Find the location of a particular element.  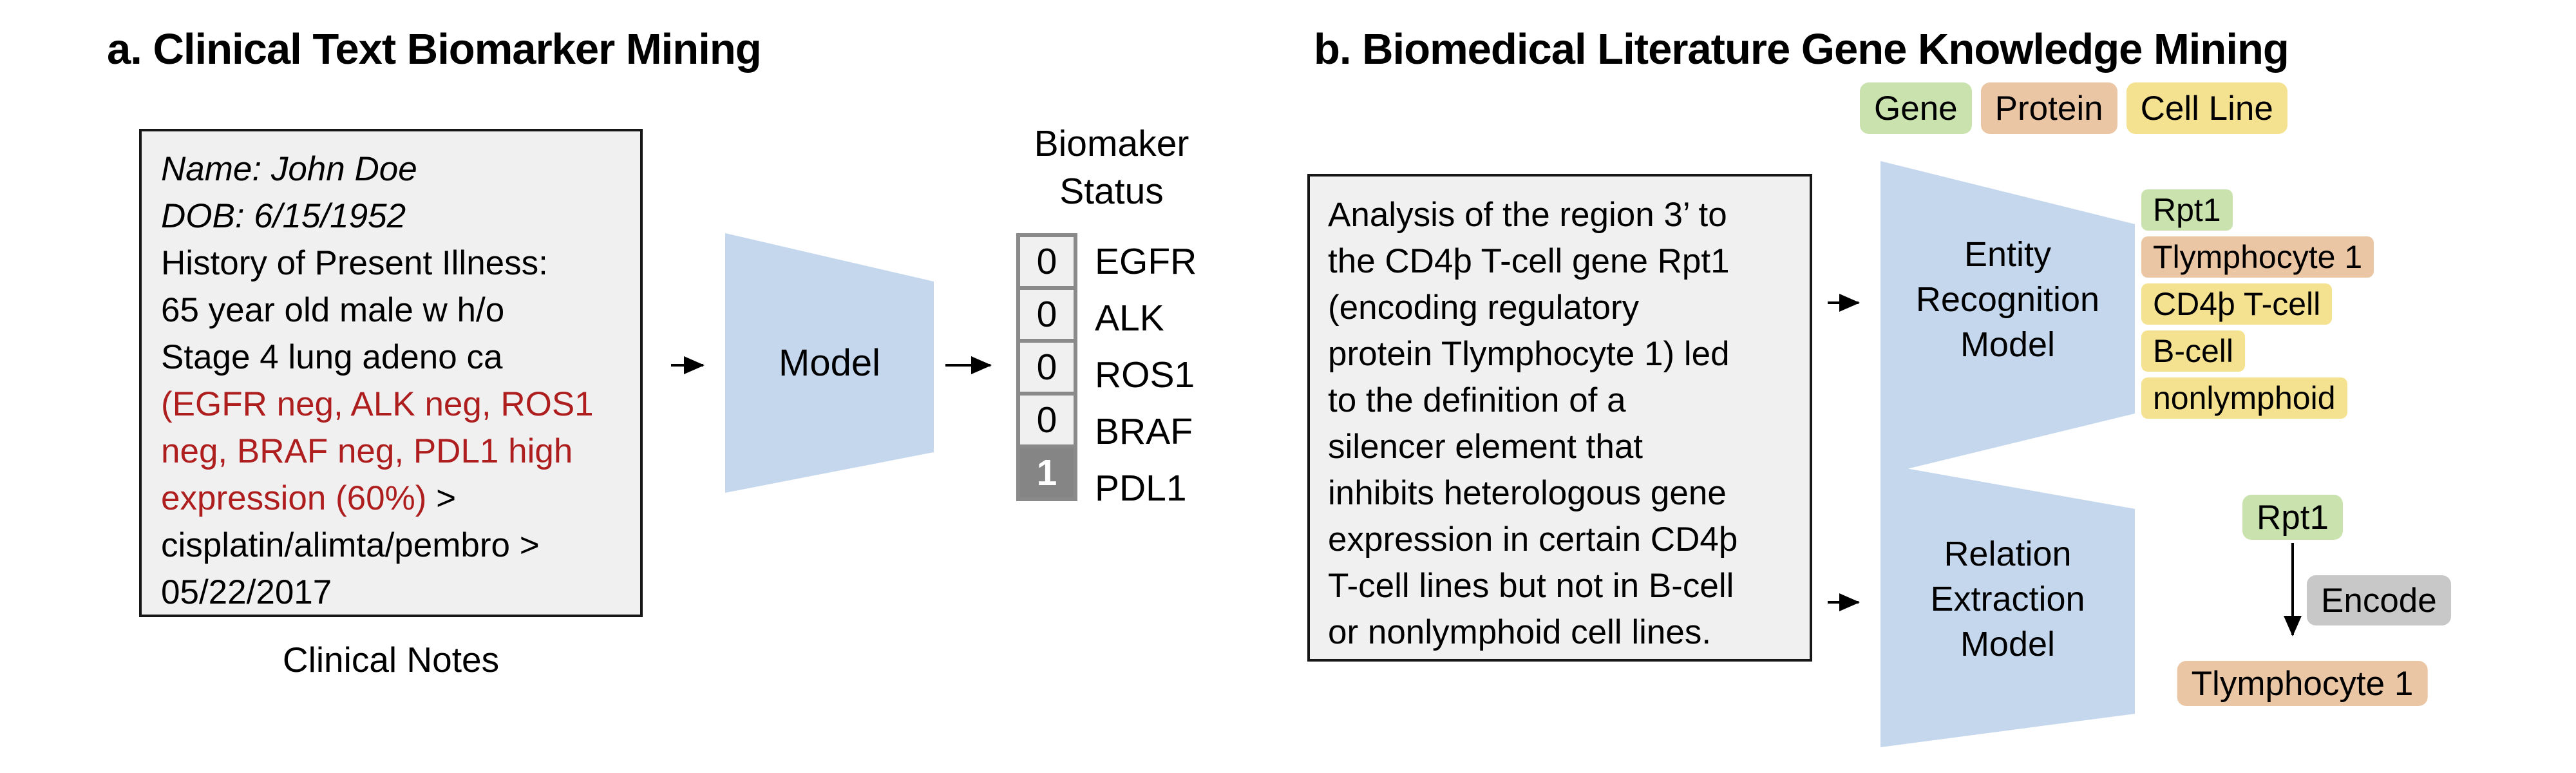

biomarker-name-label: ROS1 is located at coordinates (1145, 375).